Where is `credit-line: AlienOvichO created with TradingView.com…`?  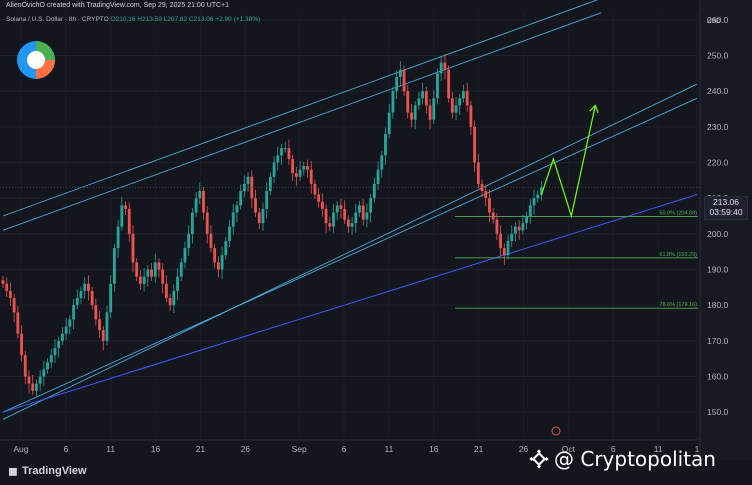
credit-line: AlienOvichO created with TradingView.com… is located at coordinates (118, 5).